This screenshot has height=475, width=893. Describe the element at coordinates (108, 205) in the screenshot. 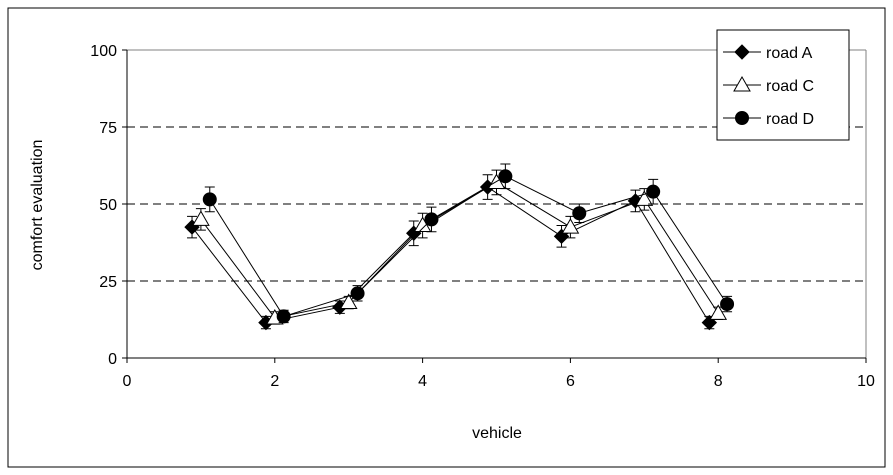

I see `y-tick-label-2: 50` at that location.